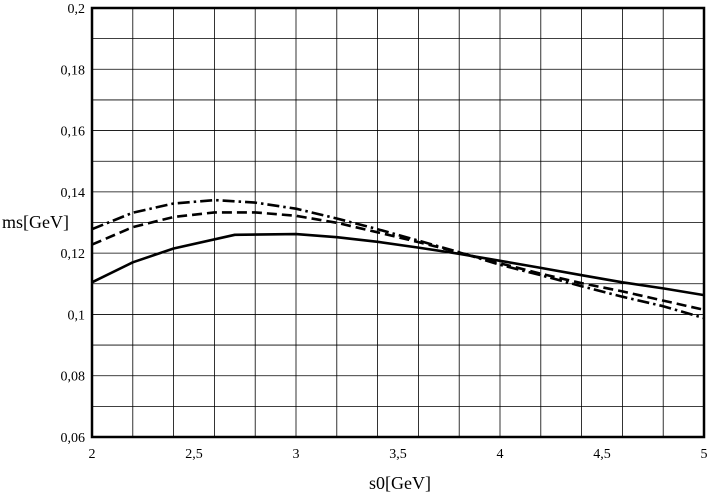  What do you see at coordinates (77, 315) in the screenshot?
I see `y-tick-label: 0,1` at bounding box center [77, 315].